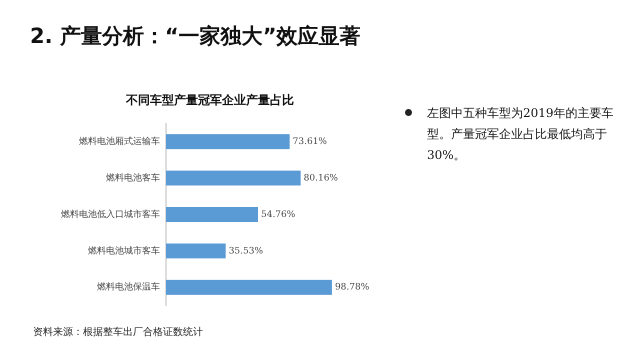  Describe the element at coordinates (310, 141) in the screenshot. I see `data-label: 73.61%` at that location.